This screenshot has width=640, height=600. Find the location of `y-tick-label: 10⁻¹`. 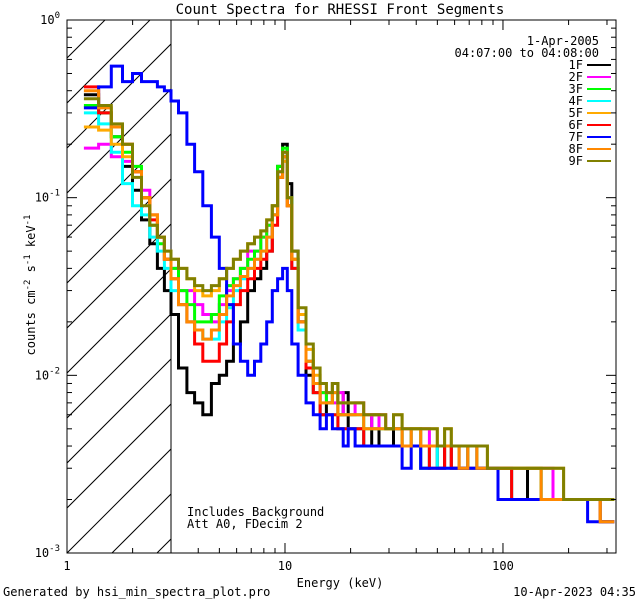

y-tick-label: 10⁻¹ is located at coordinates (47, 197).